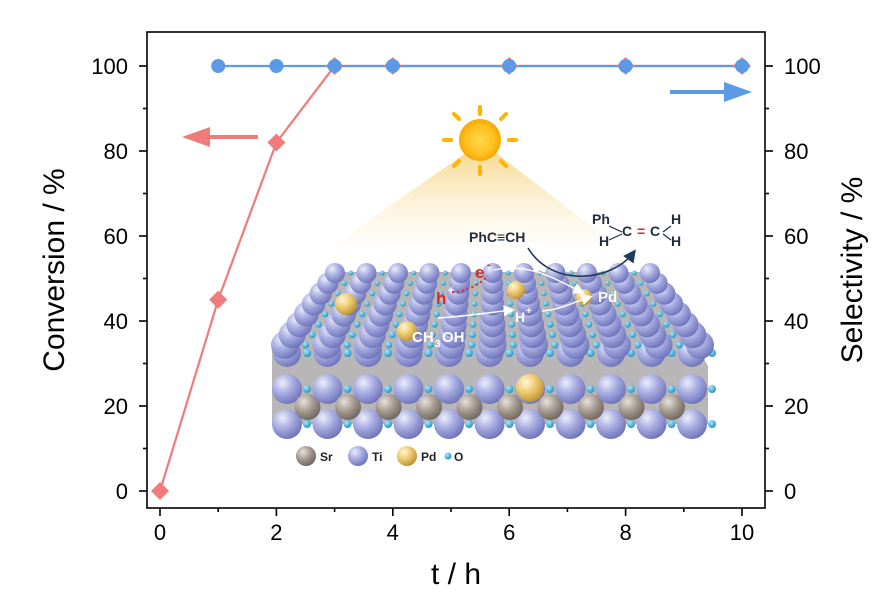 The image size is (884, 609). I want to click on x-tick-label: 4, so click(393, 532).